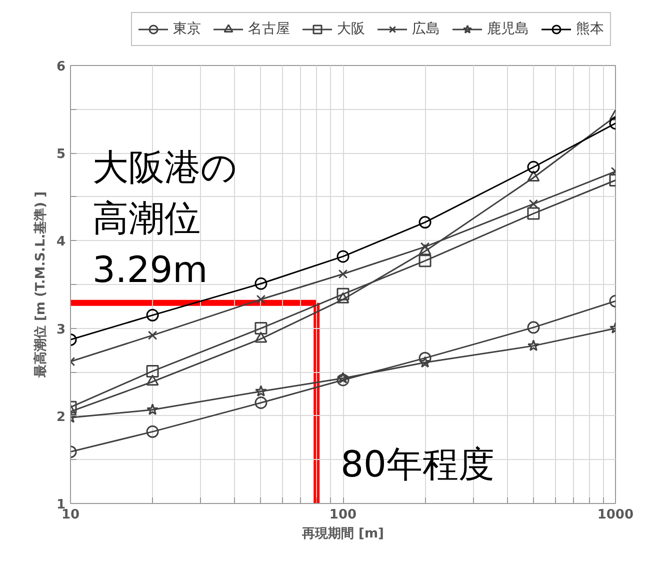  What do you see at coordinates (61, 417) in the screenshot?
I see `y-tick-label: 2` at bounding box center [61, 417].